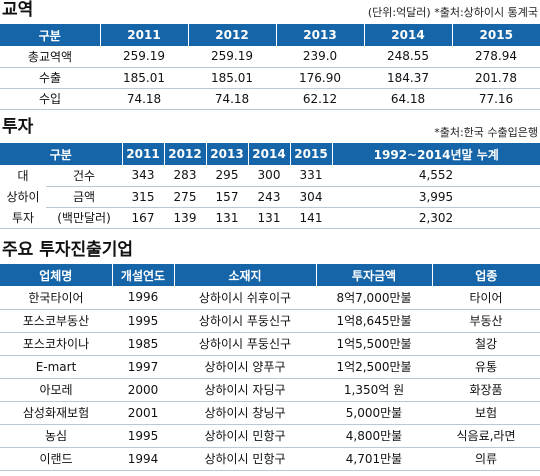 Image resolution: width=540 pixels, height=476 pixels. What do you see at coordinates (143, 35) in the screenshot?
I see `trade-header-cell: 2011` at bounding box center [143, 35].